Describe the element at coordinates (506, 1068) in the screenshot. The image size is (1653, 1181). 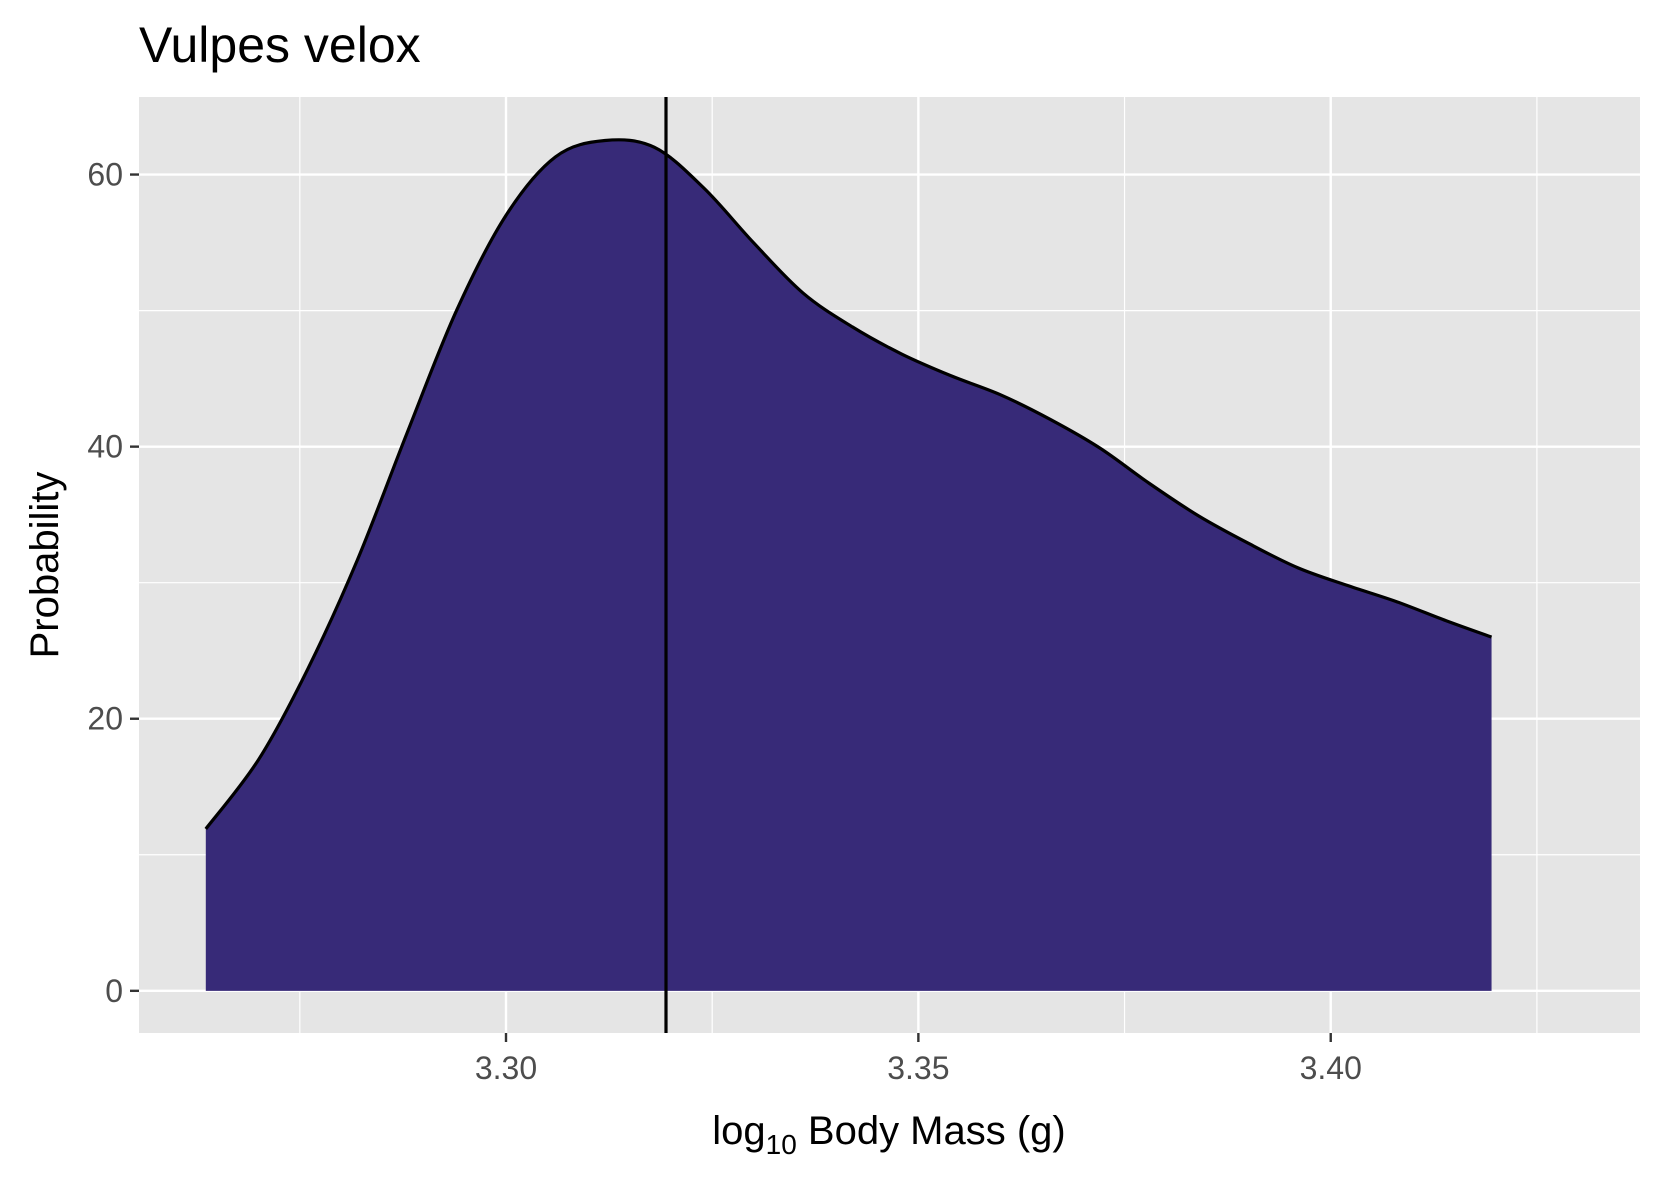
I see `x-tick-label: 3.30` at that location.